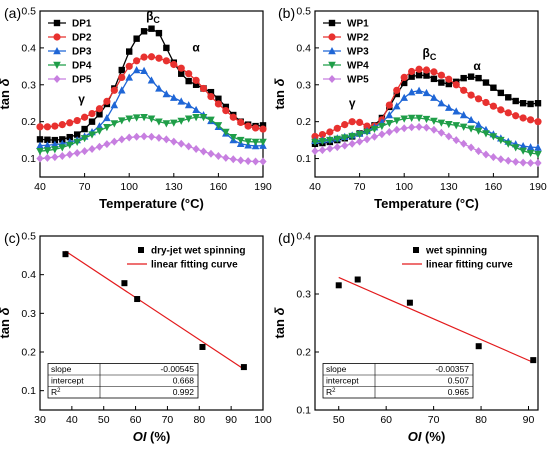 The image size is (550, 455). What do you see at coordinates (28, 48) in the screenshot?
I see `y-tick-label: 0.4` at bounding box center [28, 48].